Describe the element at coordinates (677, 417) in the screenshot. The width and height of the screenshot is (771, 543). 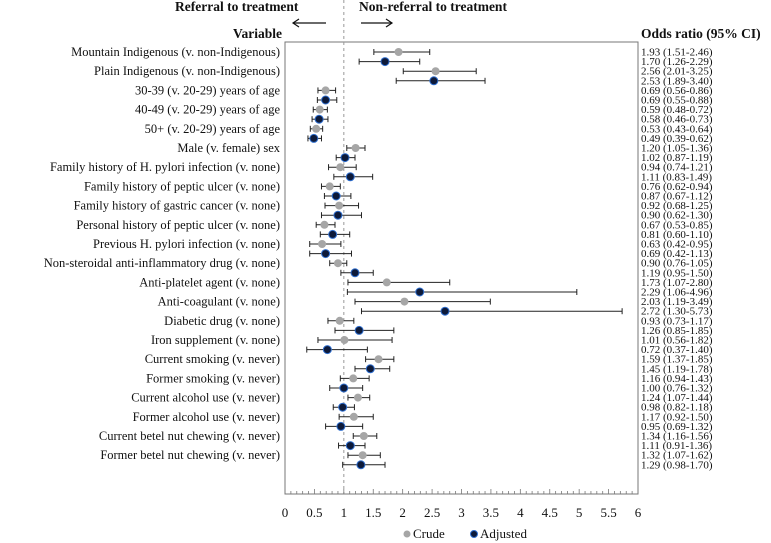
I see `crude-odds-ratio-text: 1.17 (0.92-1.50)` at that location.